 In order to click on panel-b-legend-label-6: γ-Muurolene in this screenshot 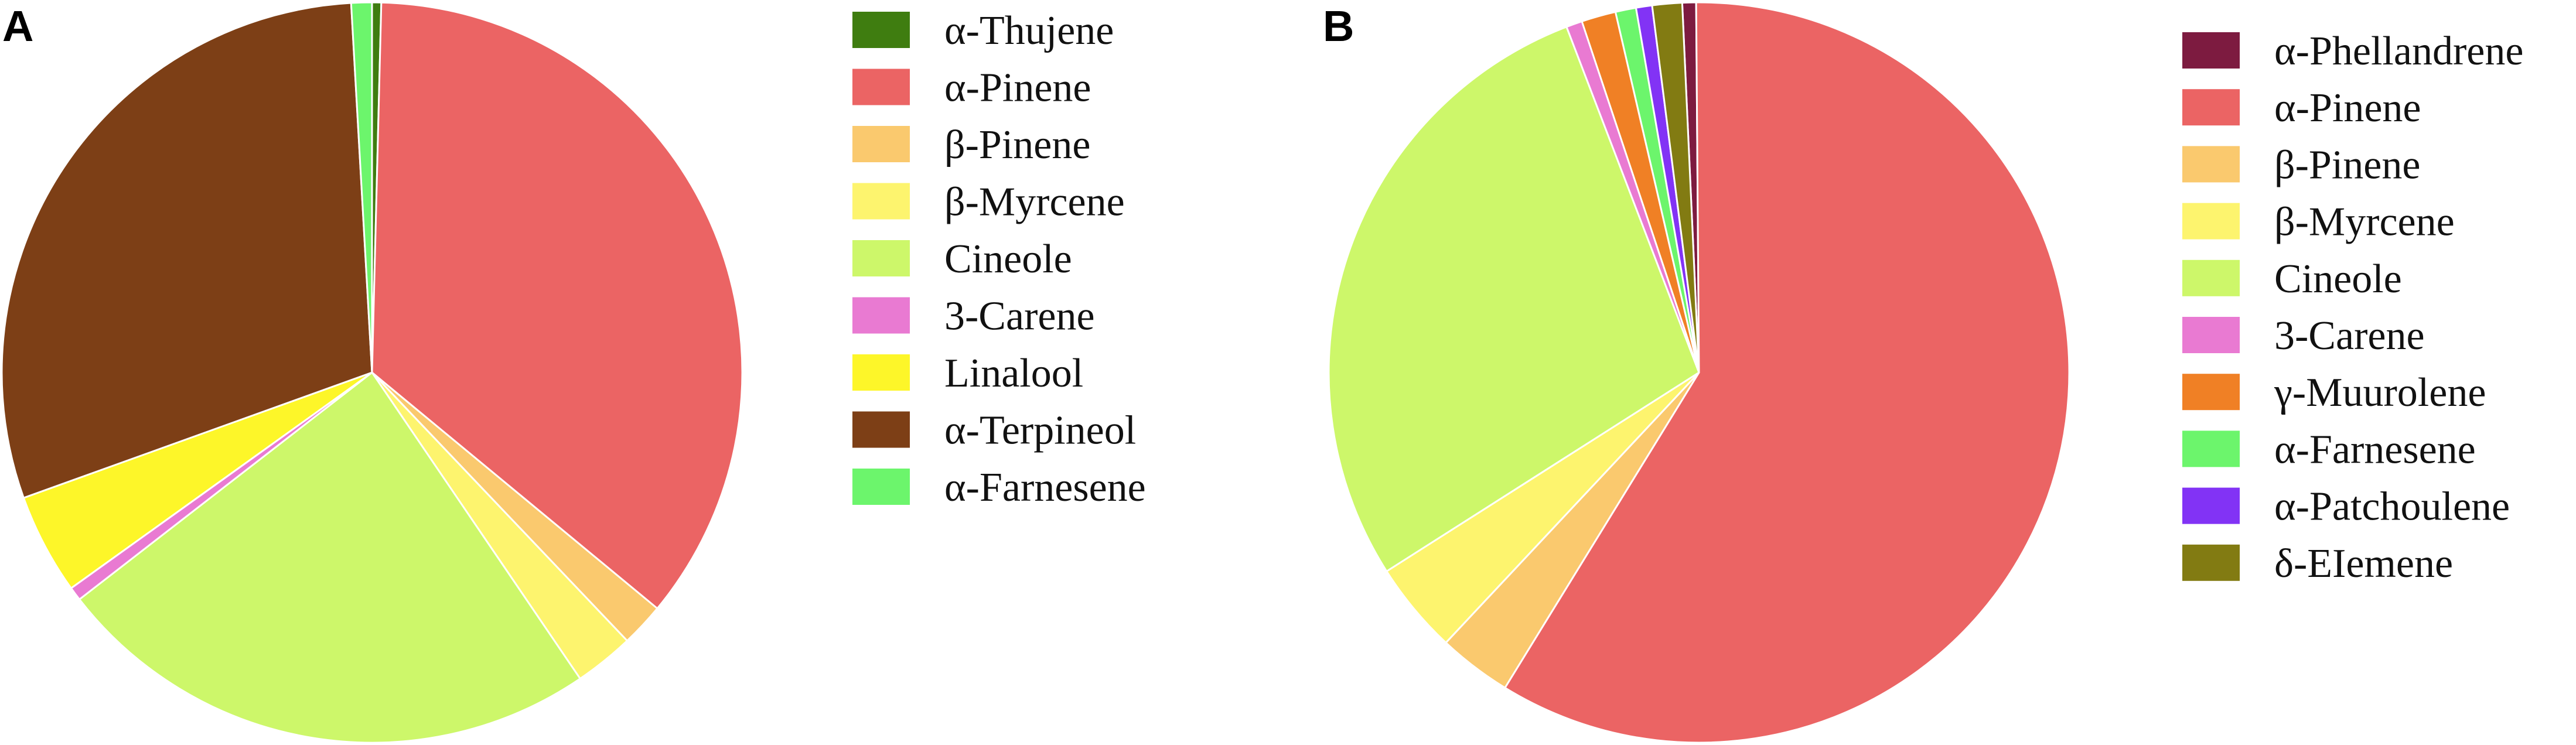, I will do `click(2380, 392)`.